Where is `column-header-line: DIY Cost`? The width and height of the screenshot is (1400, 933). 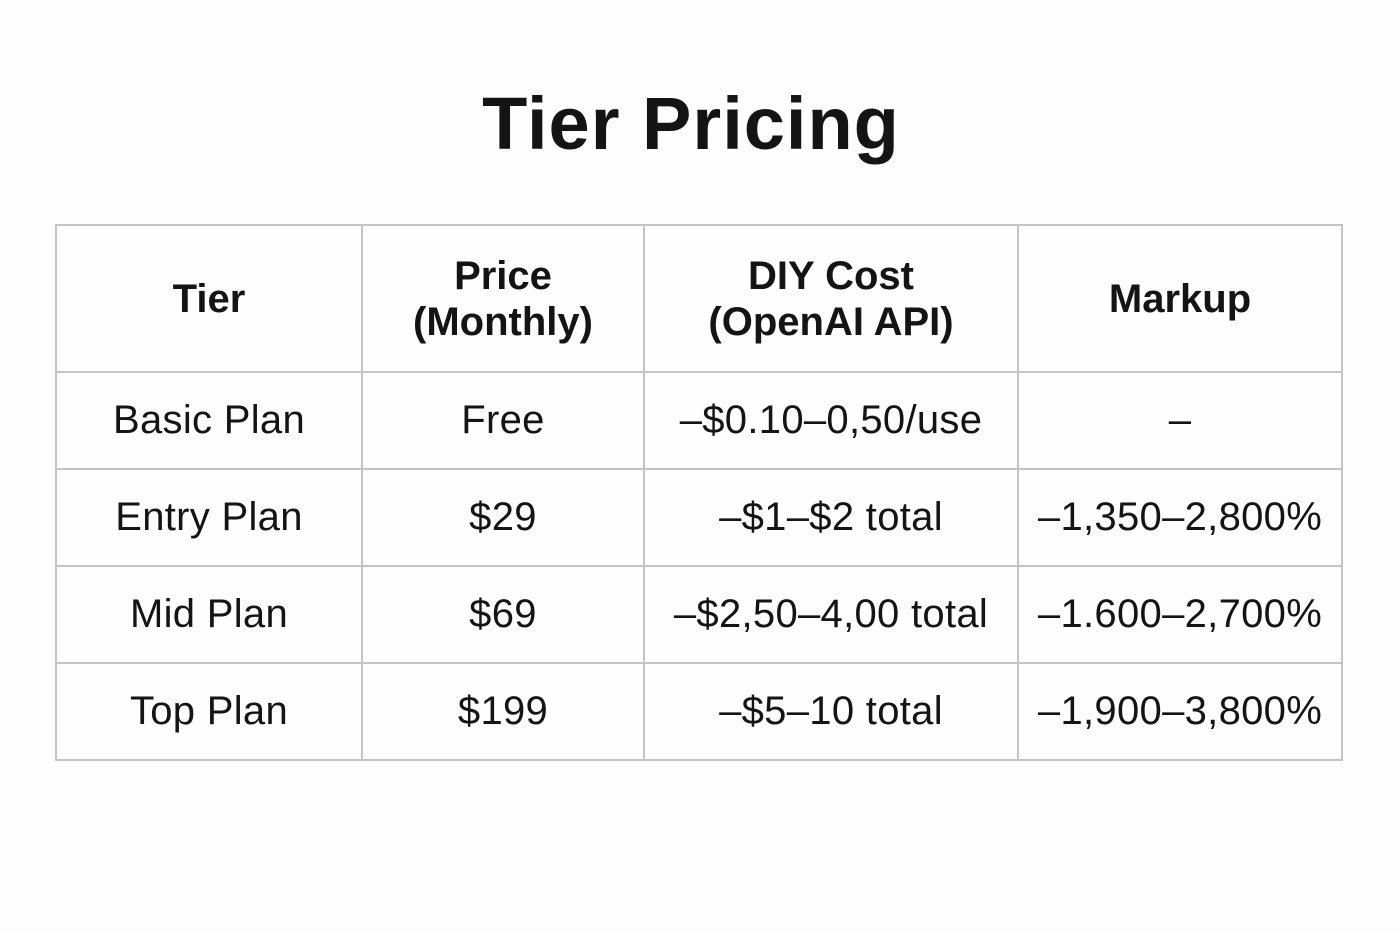 column-header-line: DIY Cost is located at coordinates (831, 275).